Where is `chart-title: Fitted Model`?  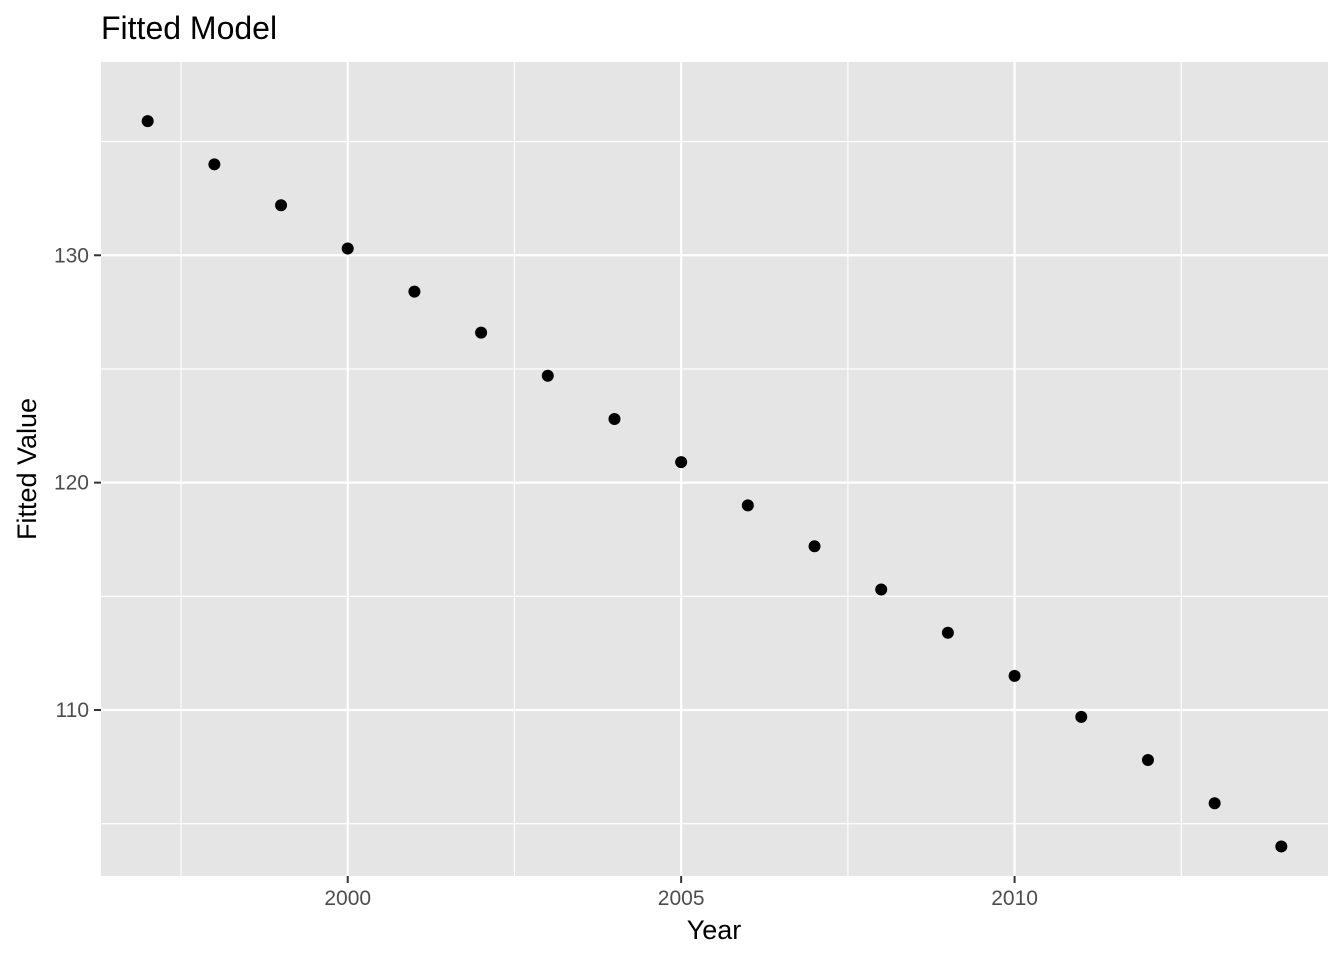
chart-title: Fitted Model is located at coordinates (189, 28).